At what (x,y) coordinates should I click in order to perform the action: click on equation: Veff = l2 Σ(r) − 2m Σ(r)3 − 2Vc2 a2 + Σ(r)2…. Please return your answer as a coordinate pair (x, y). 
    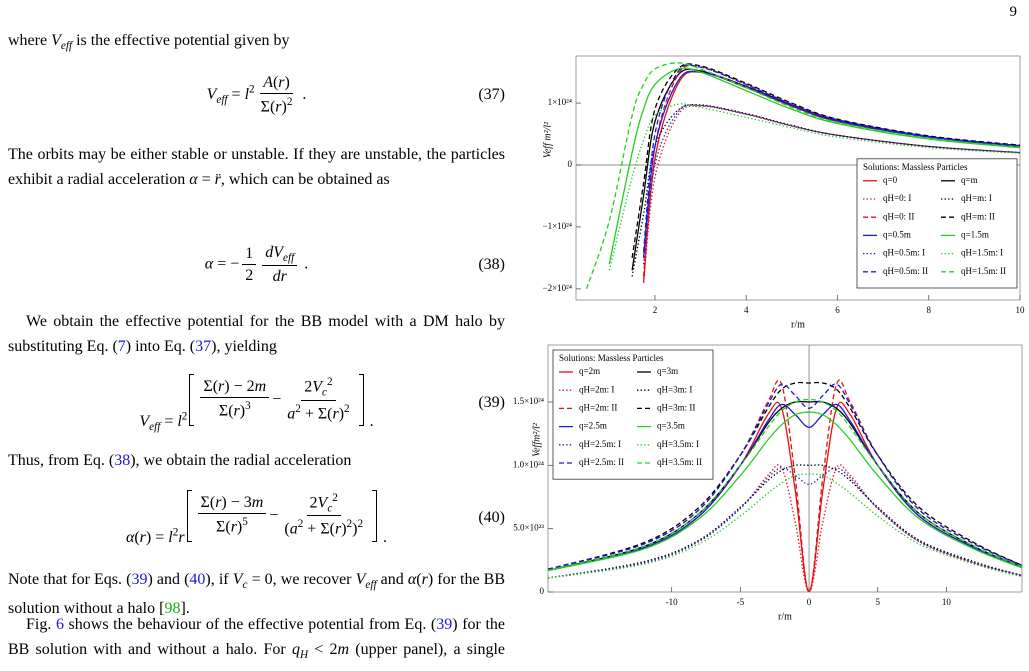
    Looking at the image, I should click on (256, 403).